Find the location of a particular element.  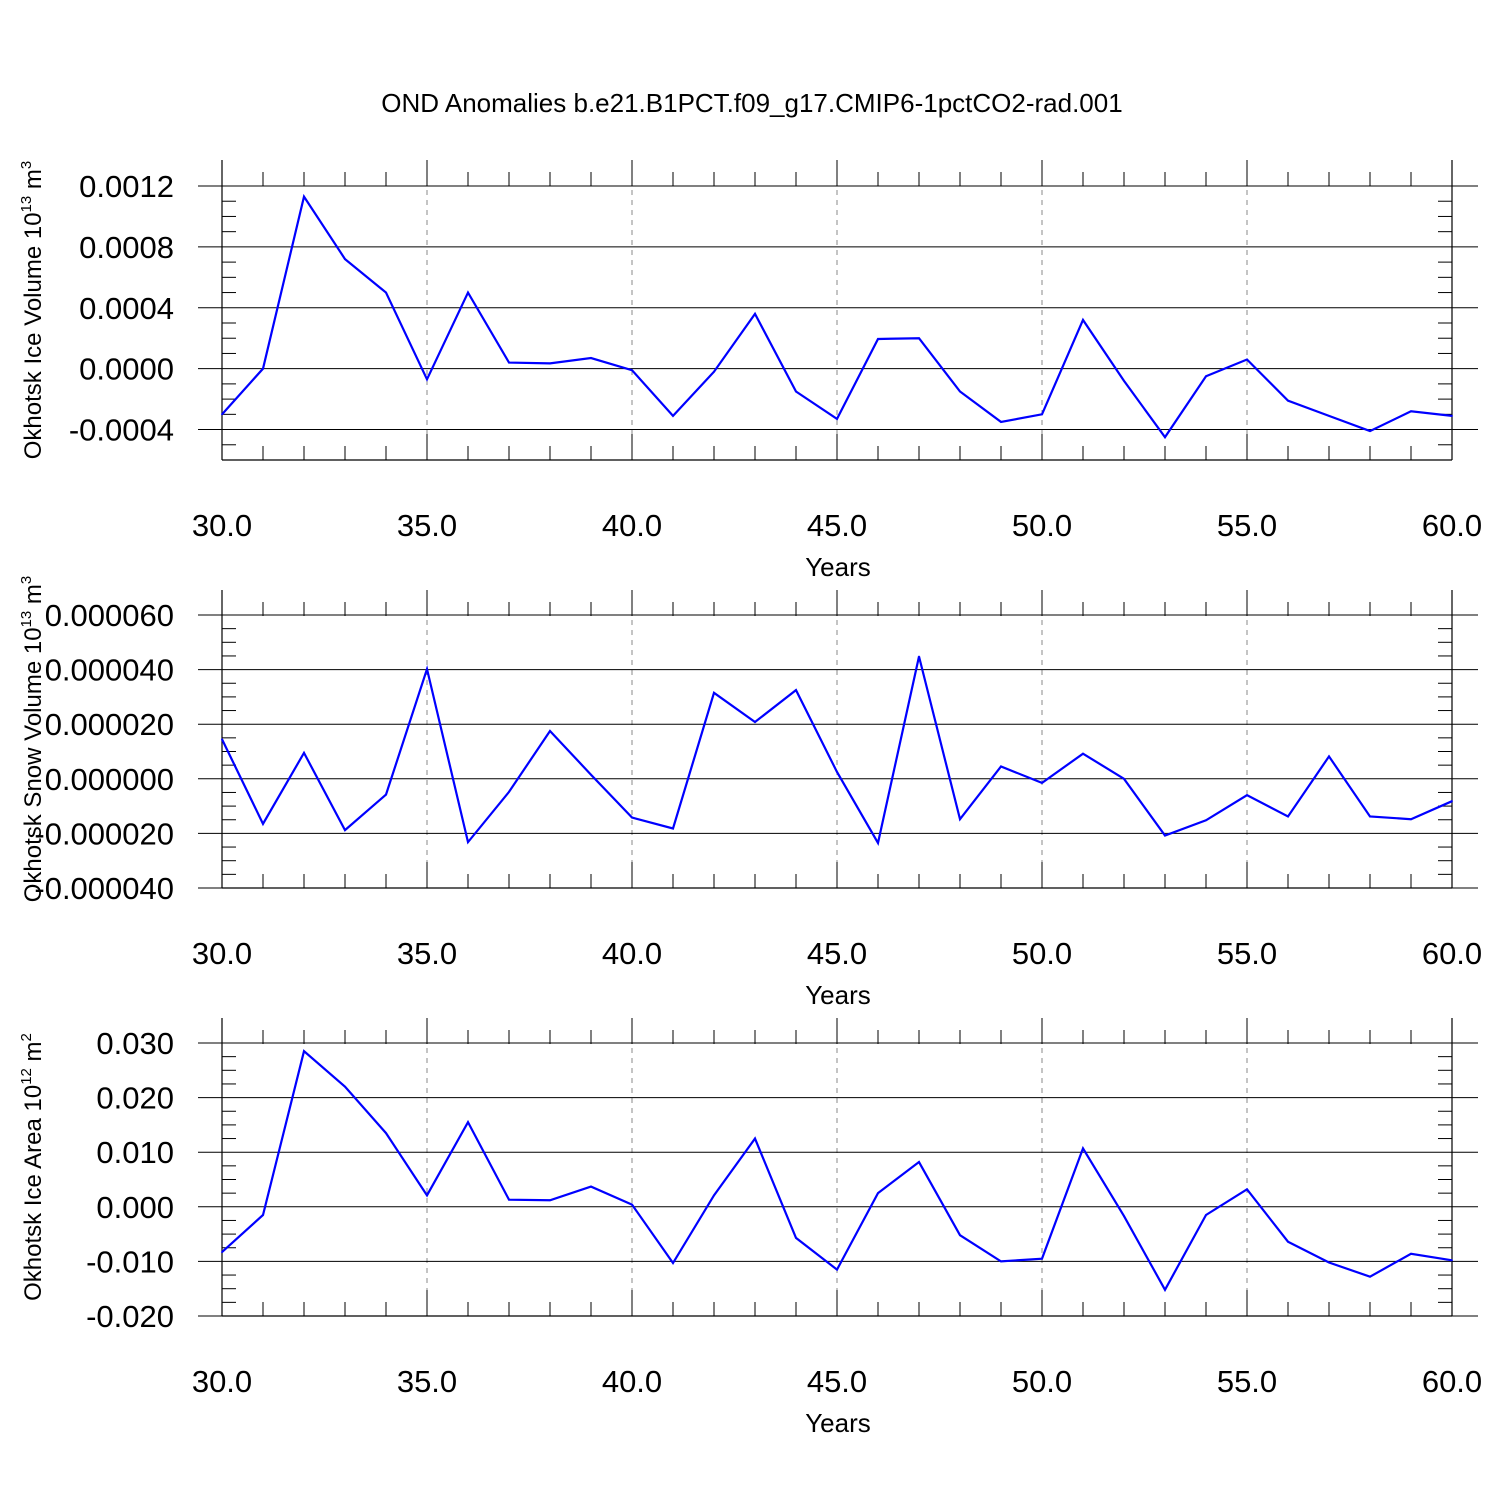

y-axis-title-part: 3 is located at coordinates (26, 580).